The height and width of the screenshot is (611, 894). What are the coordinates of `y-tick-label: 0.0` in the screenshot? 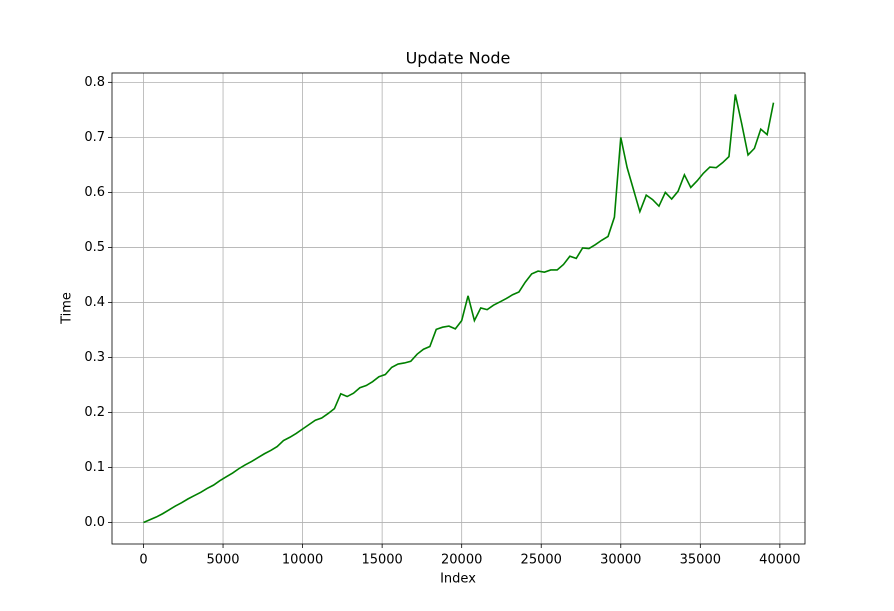 It's located at (94, 522).